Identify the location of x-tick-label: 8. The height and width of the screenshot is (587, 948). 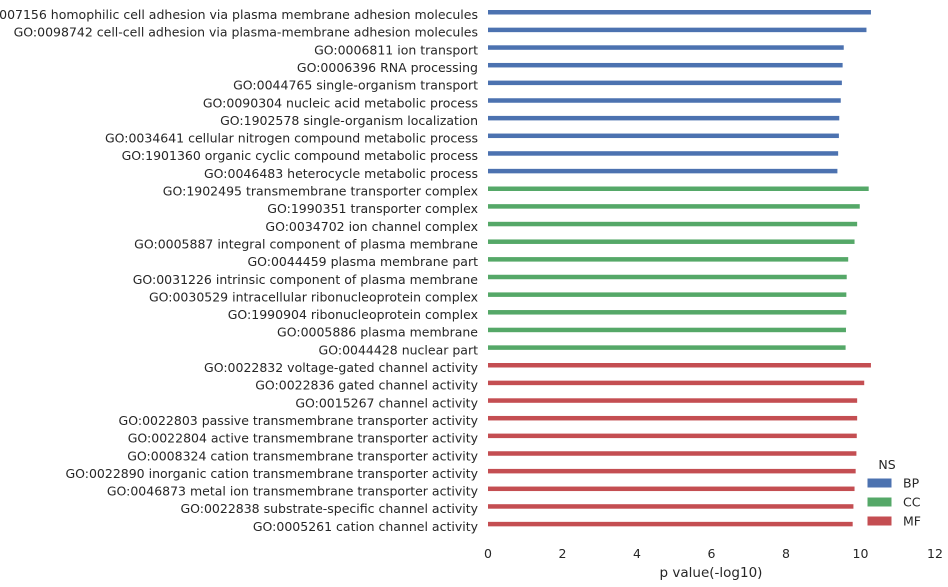
(786, 553).